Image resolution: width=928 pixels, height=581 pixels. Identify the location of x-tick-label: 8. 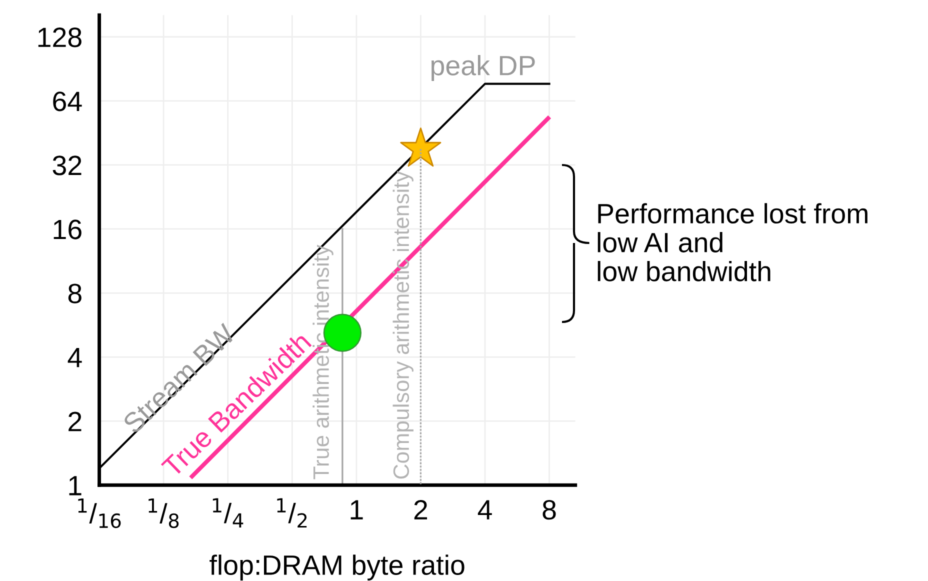
(549, 510).